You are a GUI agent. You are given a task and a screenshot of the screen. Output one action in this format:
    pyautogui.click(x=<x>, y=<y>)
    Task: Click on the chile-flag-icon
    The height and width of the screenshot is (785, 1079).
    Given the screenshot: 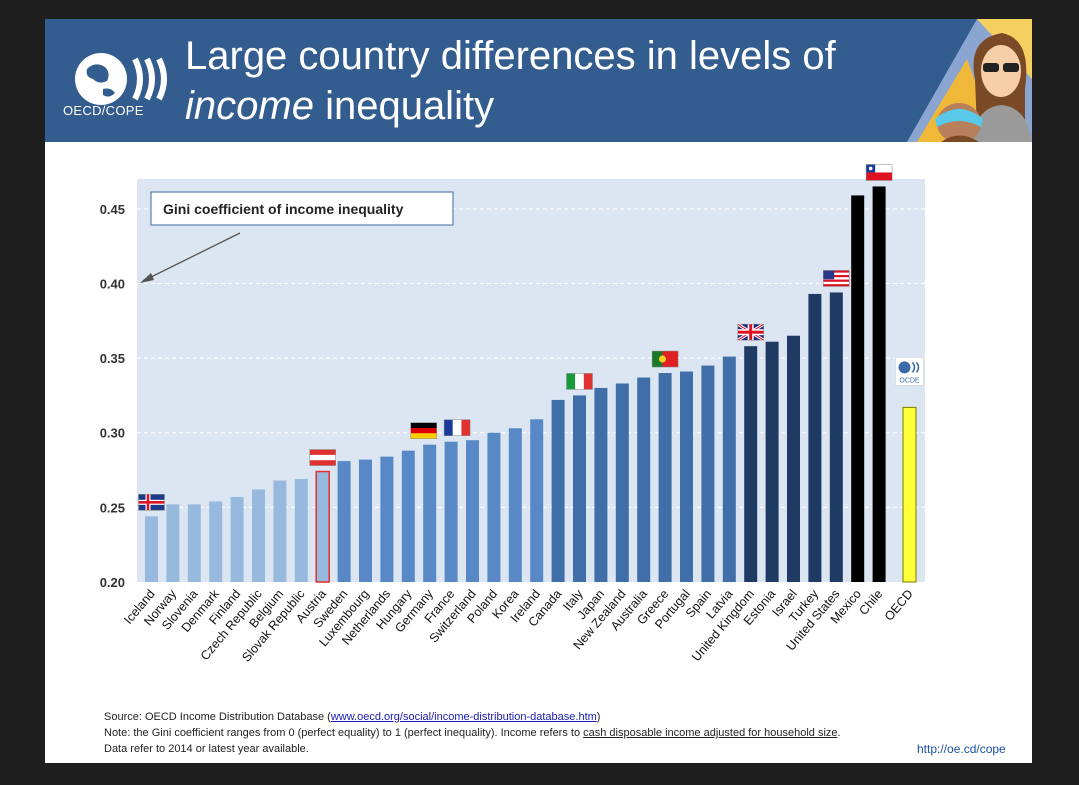 What is the action you would take?
    pyautogui.click(x=879, y=172)
    